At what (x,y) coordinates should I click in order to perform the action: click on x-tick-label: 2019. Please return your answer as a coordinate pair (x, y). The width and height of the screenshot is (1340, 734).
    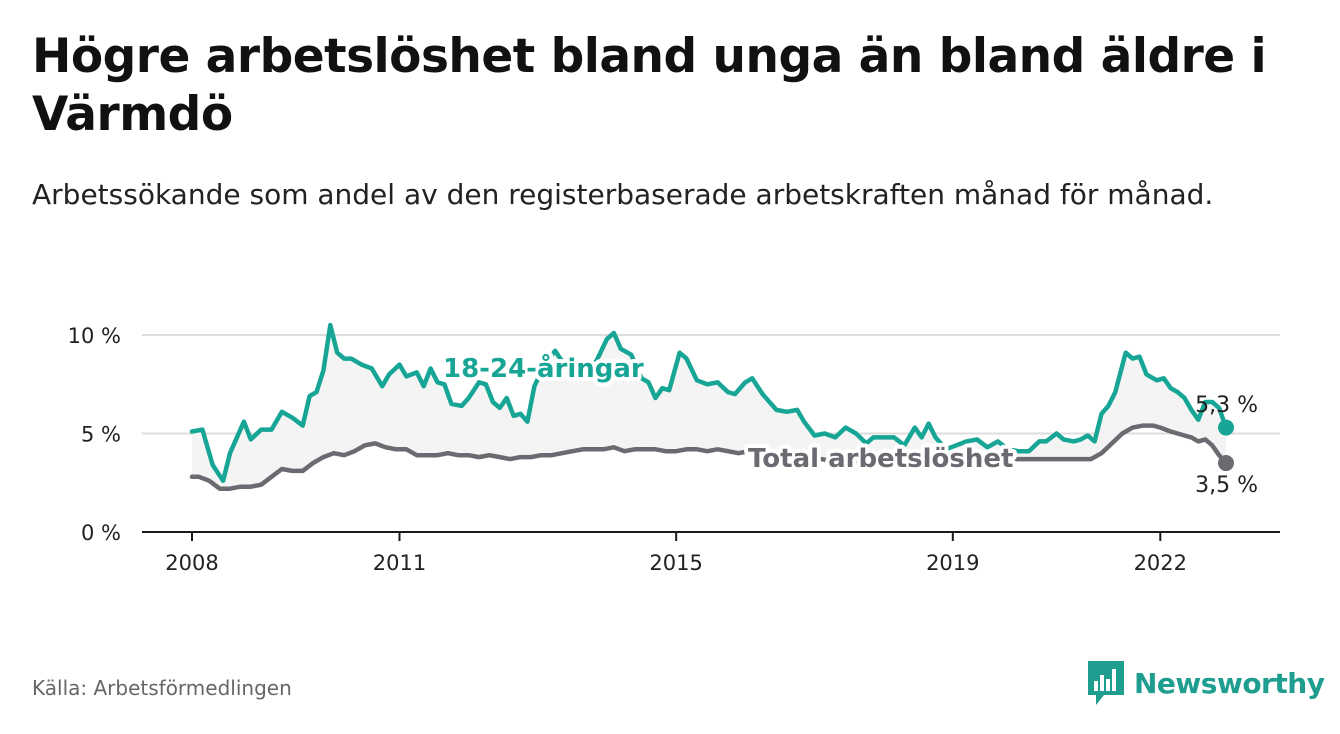
    Looking at the image, I should click on (952, 563).